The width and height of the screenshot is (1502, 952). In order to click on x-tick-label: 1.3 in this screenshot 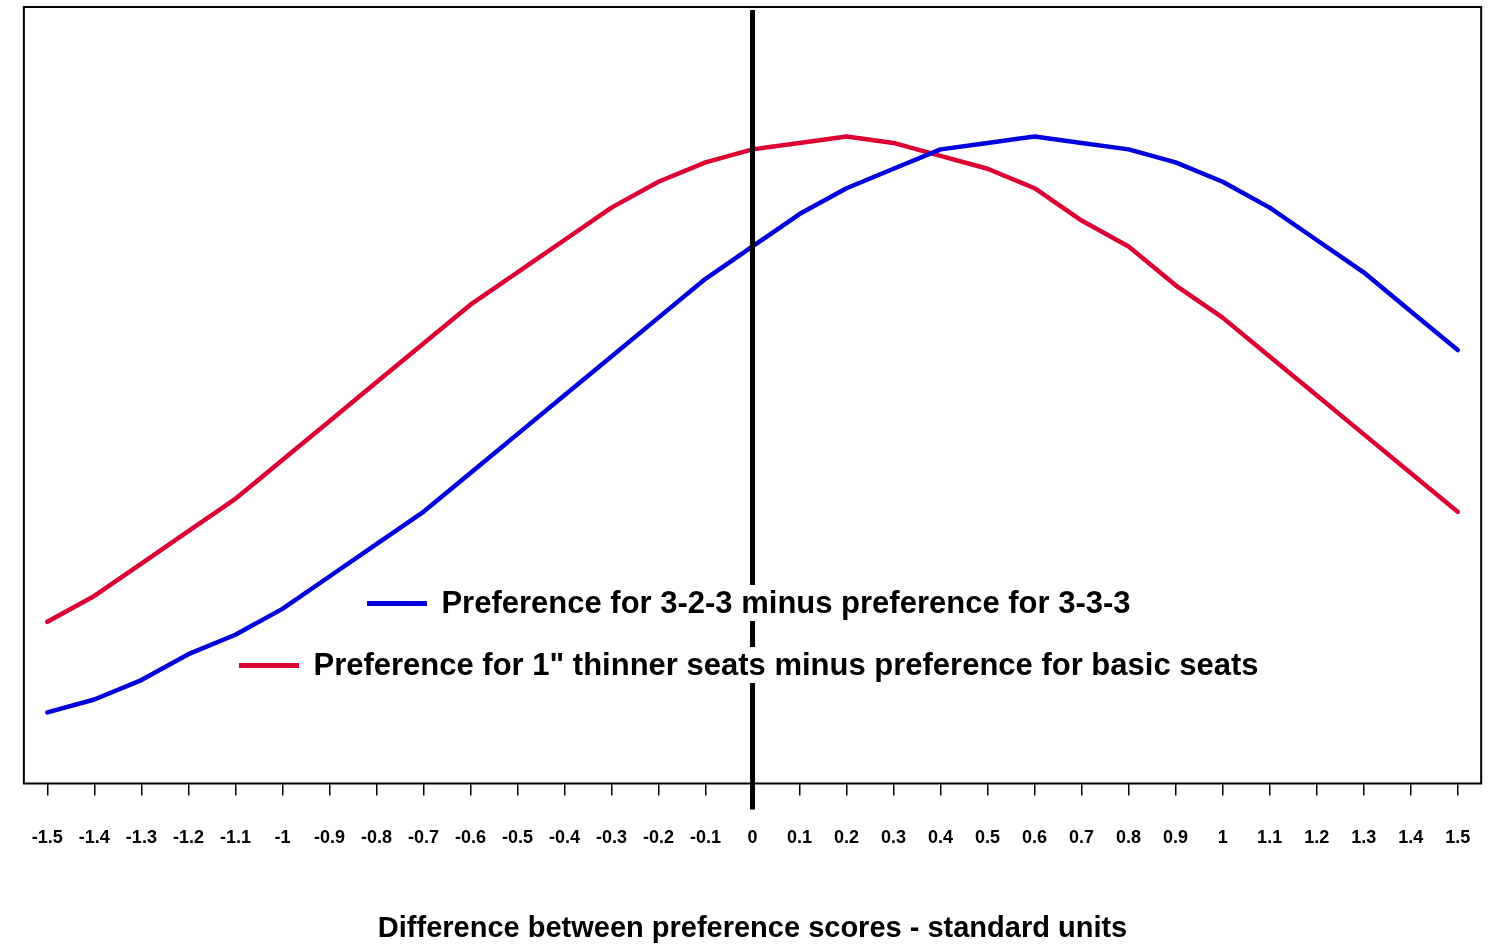, I will do `click(1364, 837)`.